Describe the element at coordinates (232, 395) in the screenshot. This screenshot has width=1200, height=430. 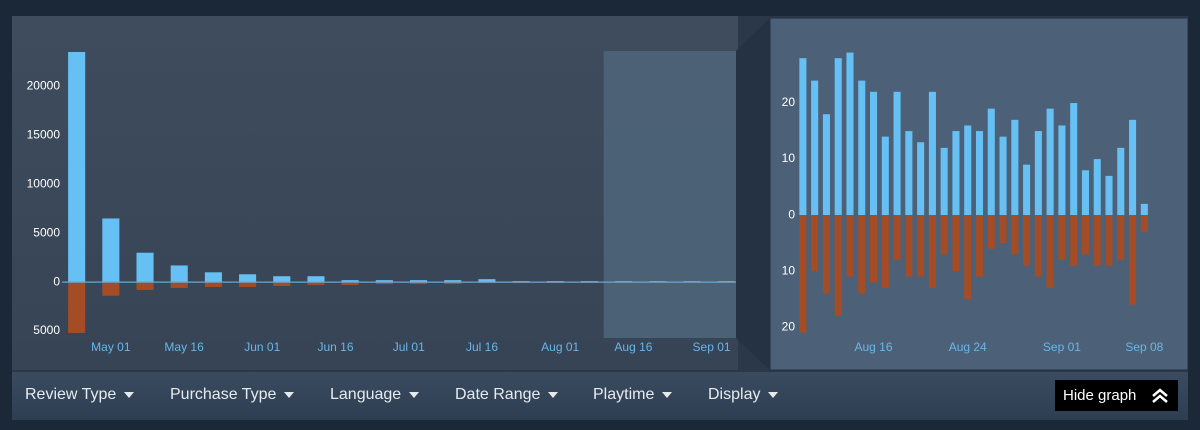
I see `filter-dropdown: Purchase Type` at that location.